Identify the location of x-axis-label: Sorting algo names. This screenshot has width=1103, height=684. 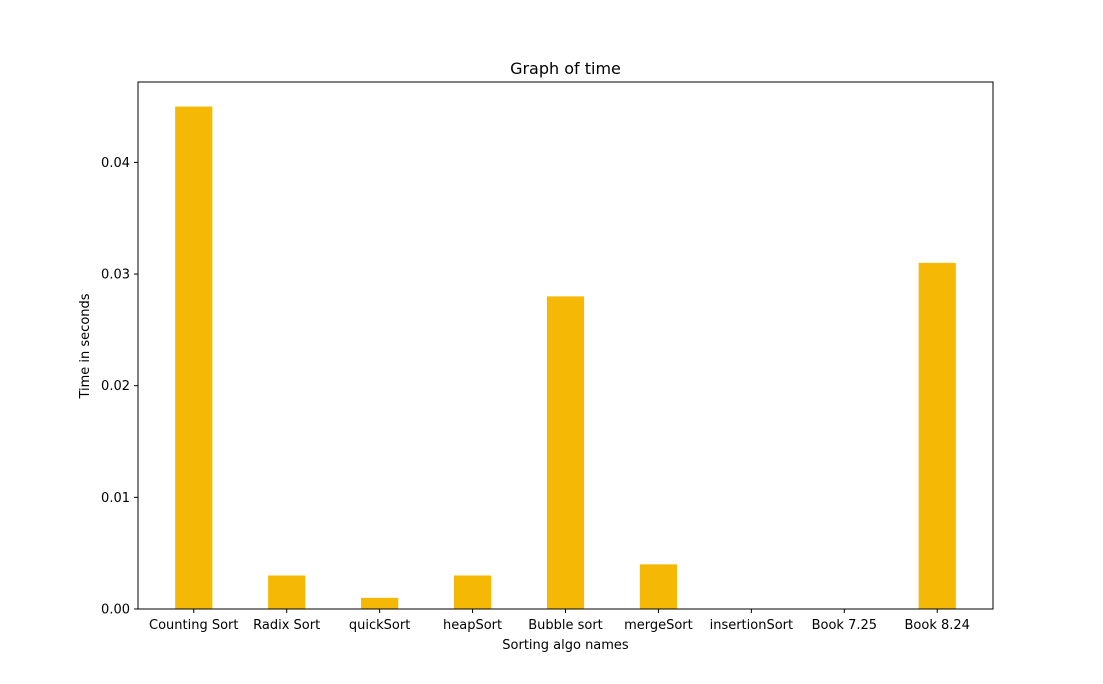
(565, 645).